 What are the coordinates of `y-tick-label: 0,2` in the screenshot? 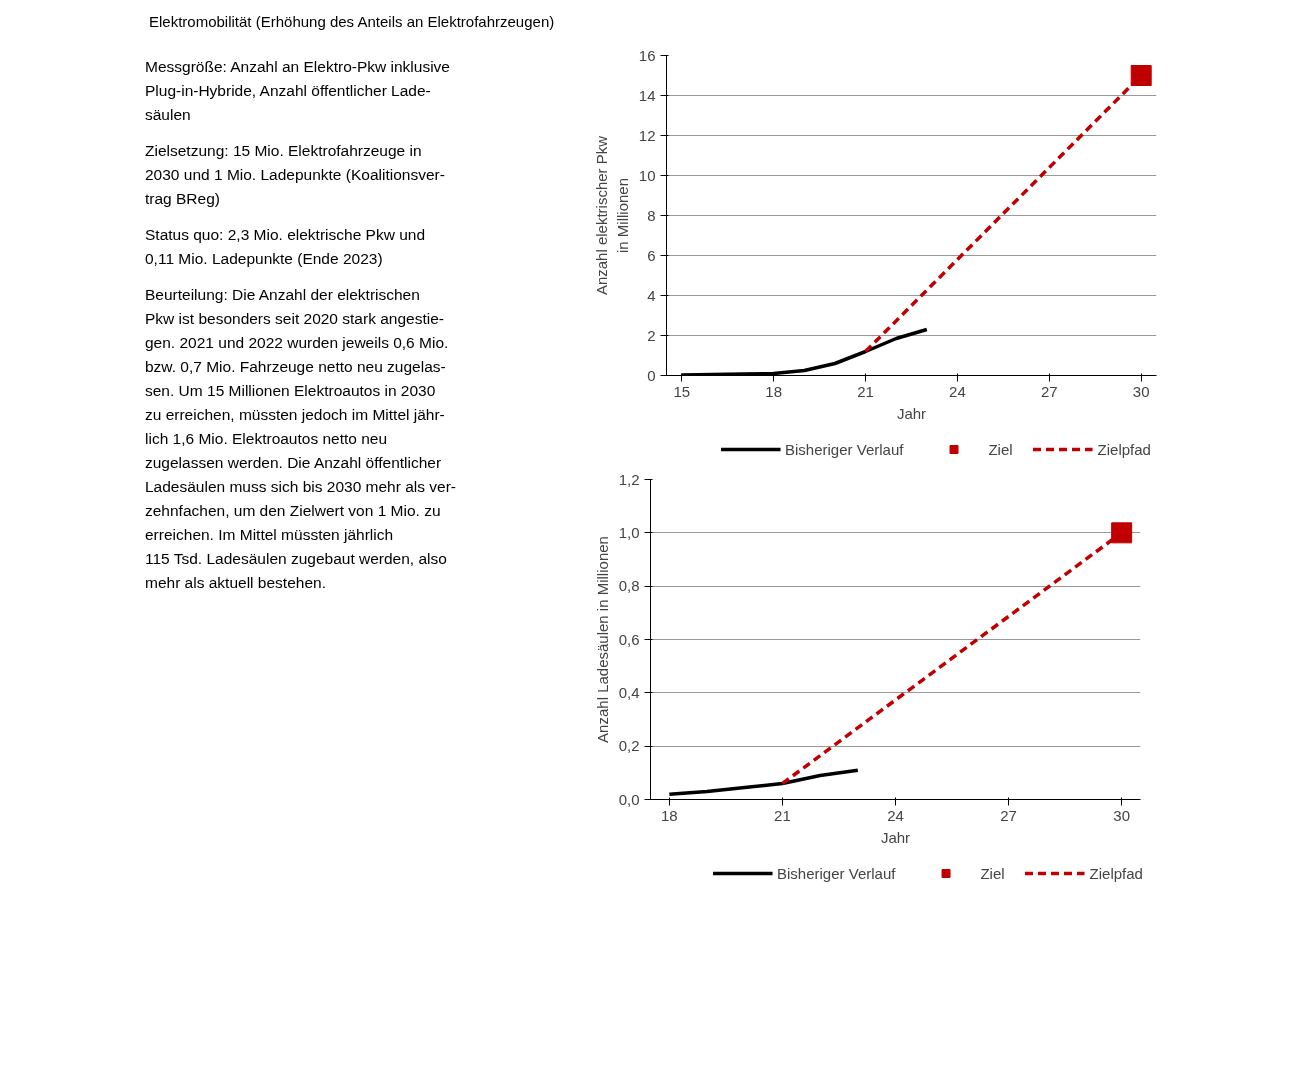 It's located at (629, 746).